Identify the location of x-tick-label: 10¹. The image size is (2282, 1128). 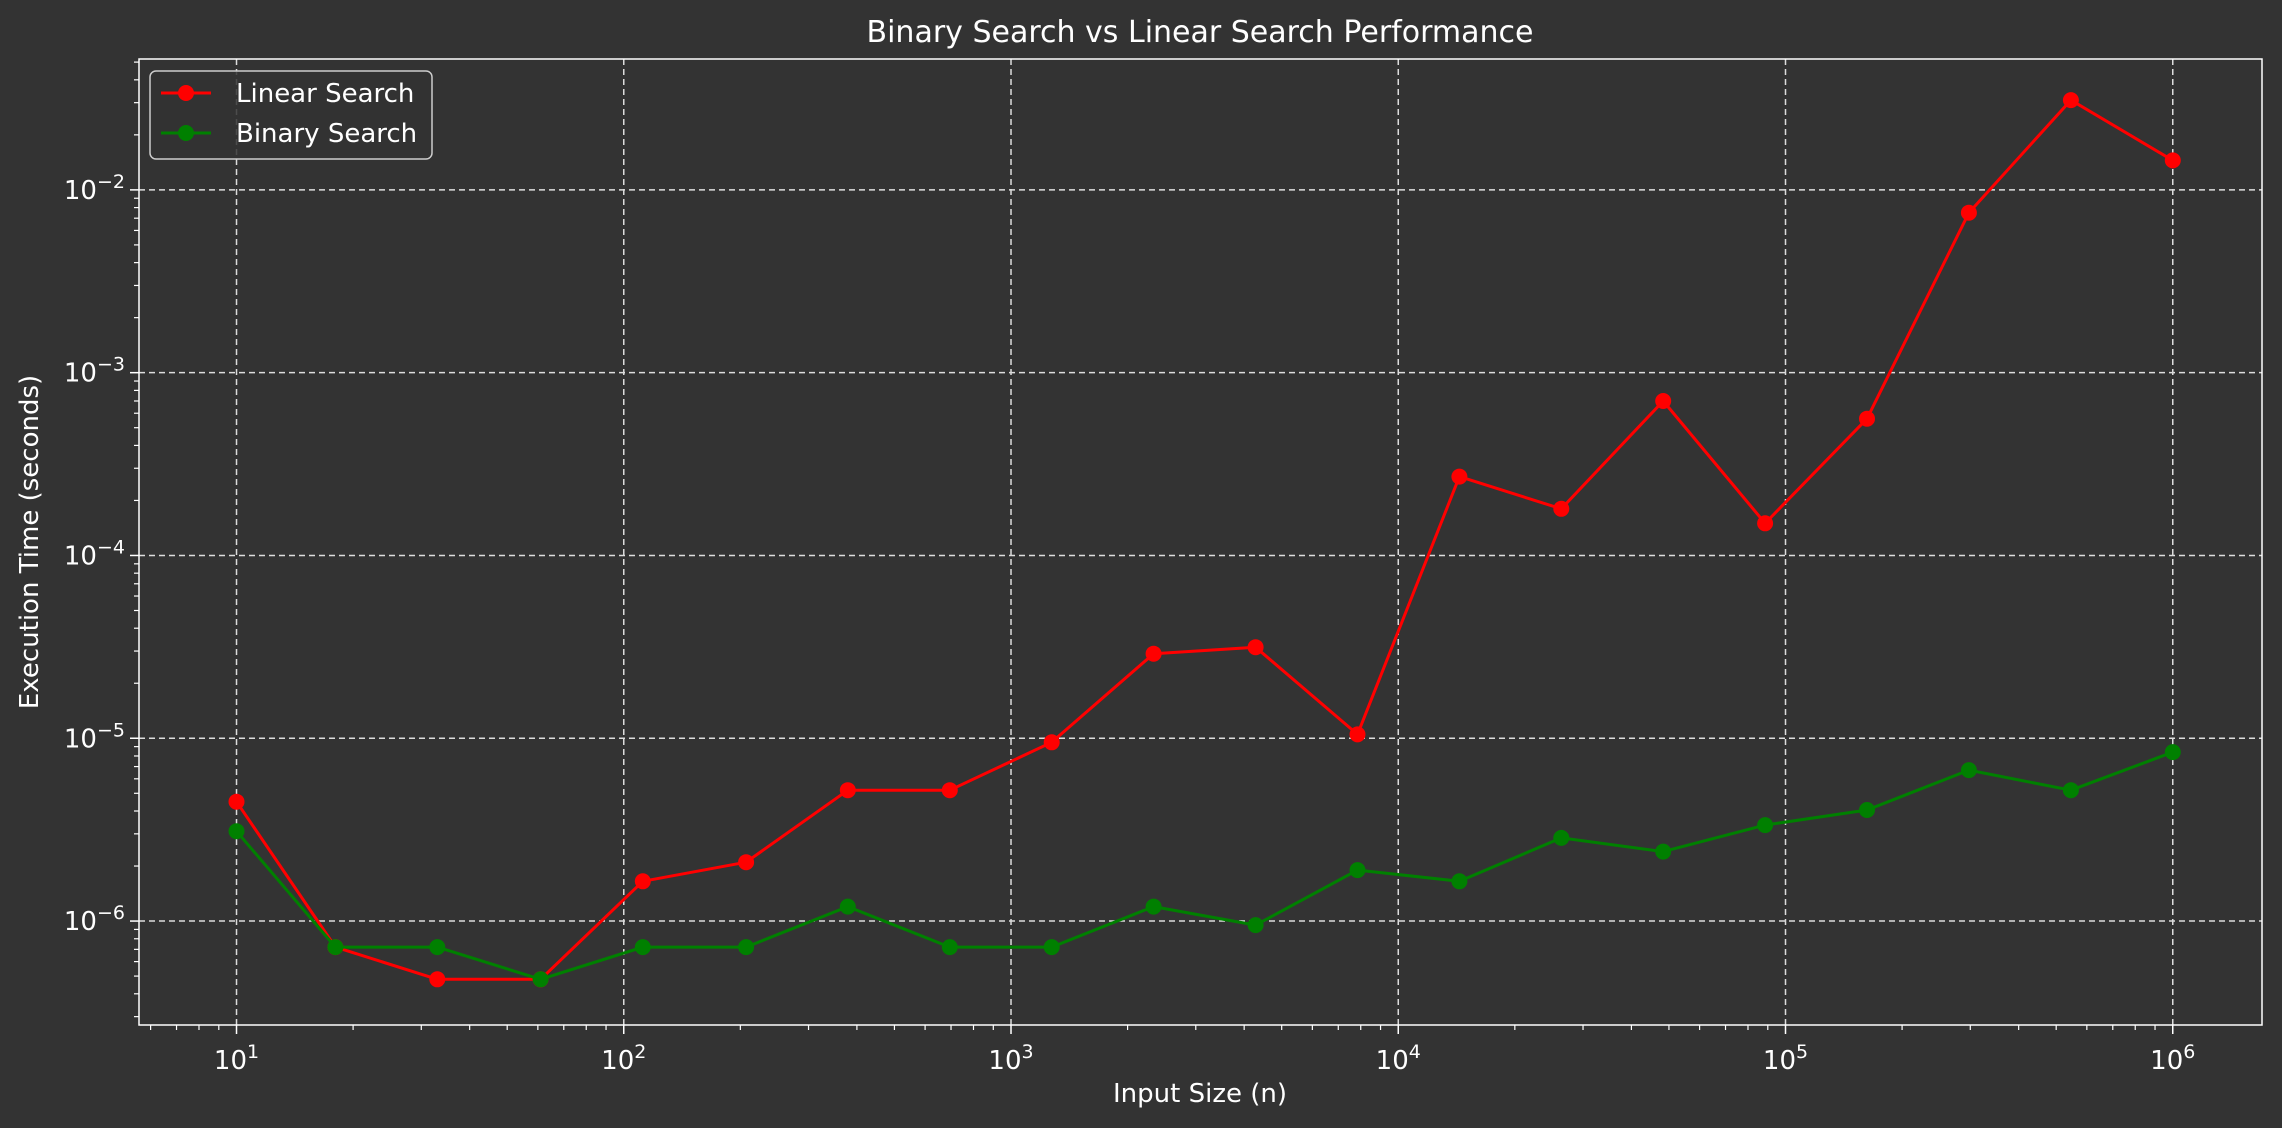
(236, 1058).